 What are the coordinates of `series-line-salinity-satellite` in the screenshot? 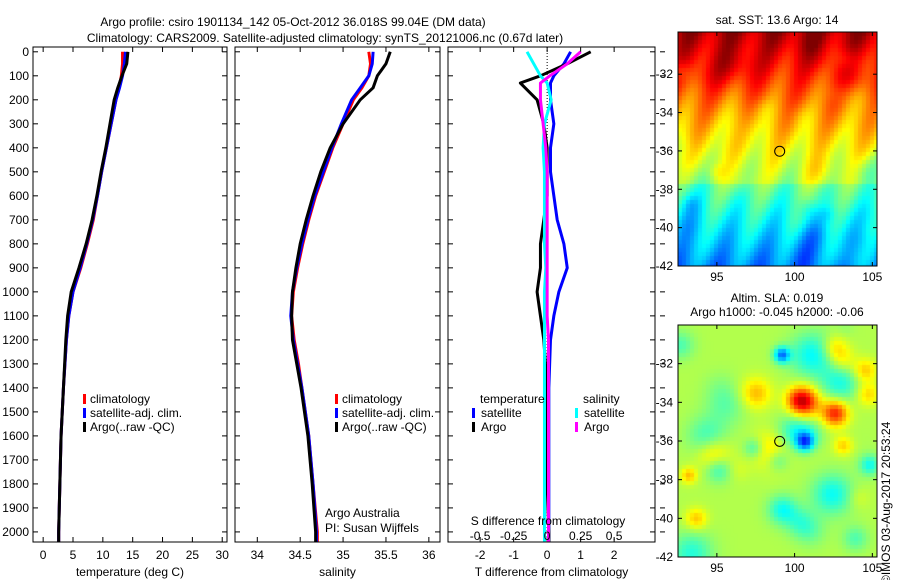 It's located at (539, 296).